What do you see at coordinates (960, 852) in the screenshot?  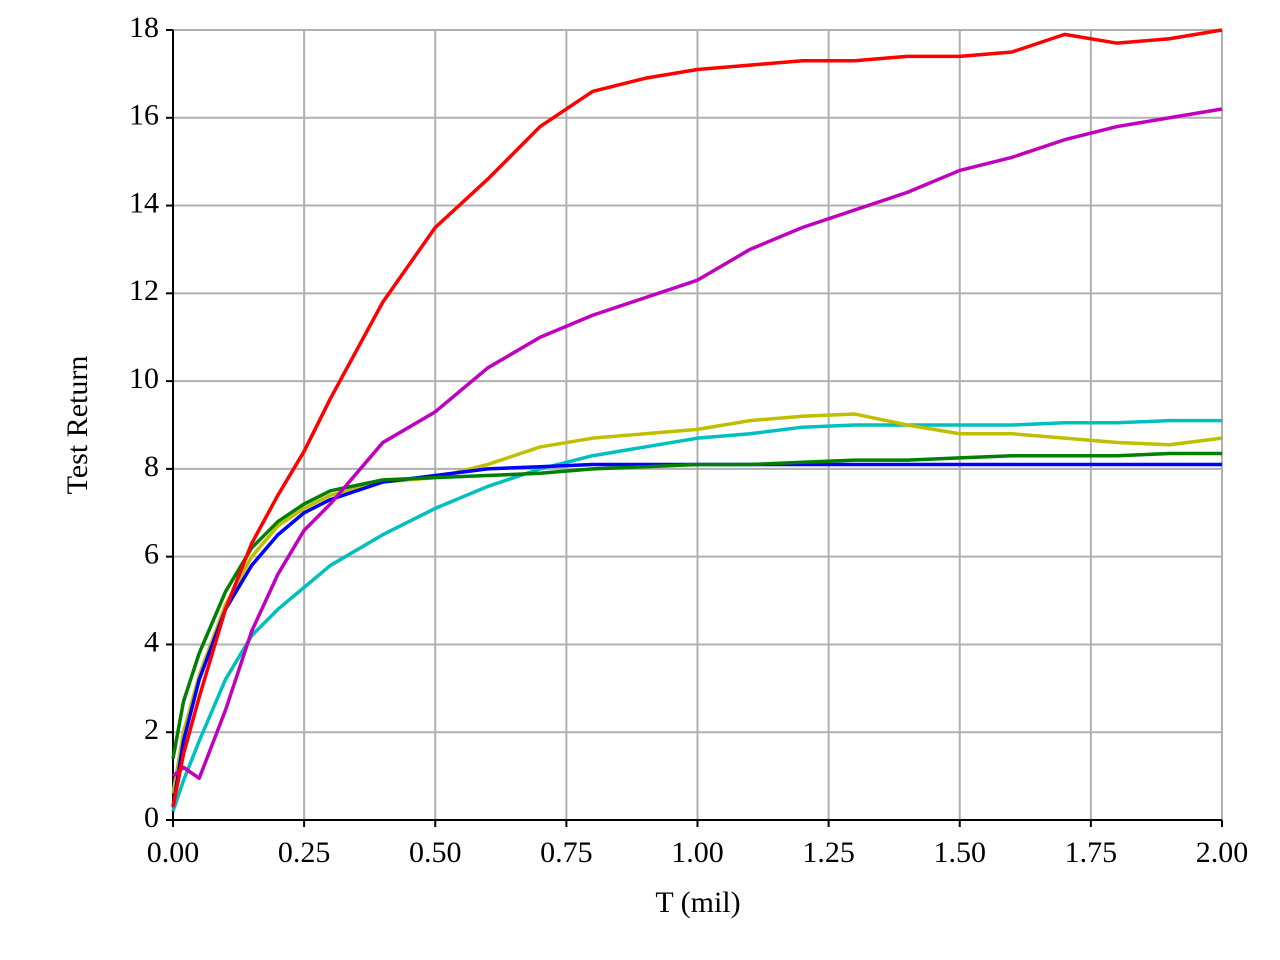 I see `x-tick-label: 1.50` at bounding box center [960, 852].